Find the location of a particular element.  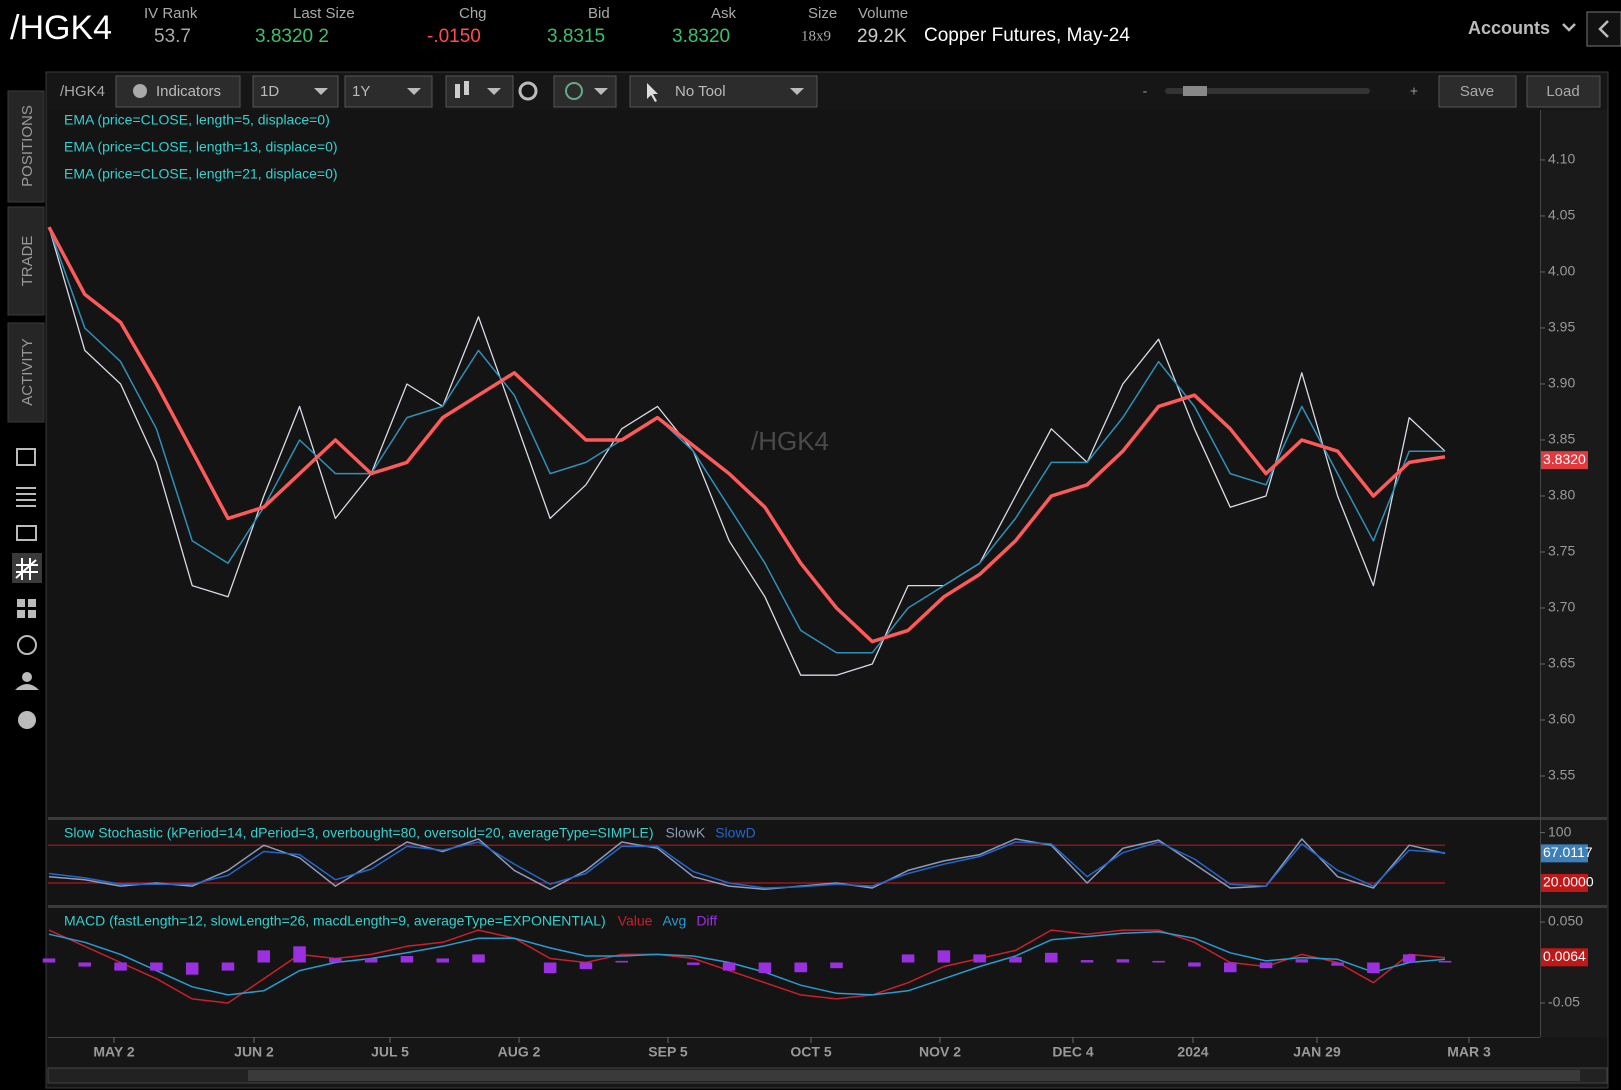

y-tick-label: 3.90 is located at coordinates (1561, 383).